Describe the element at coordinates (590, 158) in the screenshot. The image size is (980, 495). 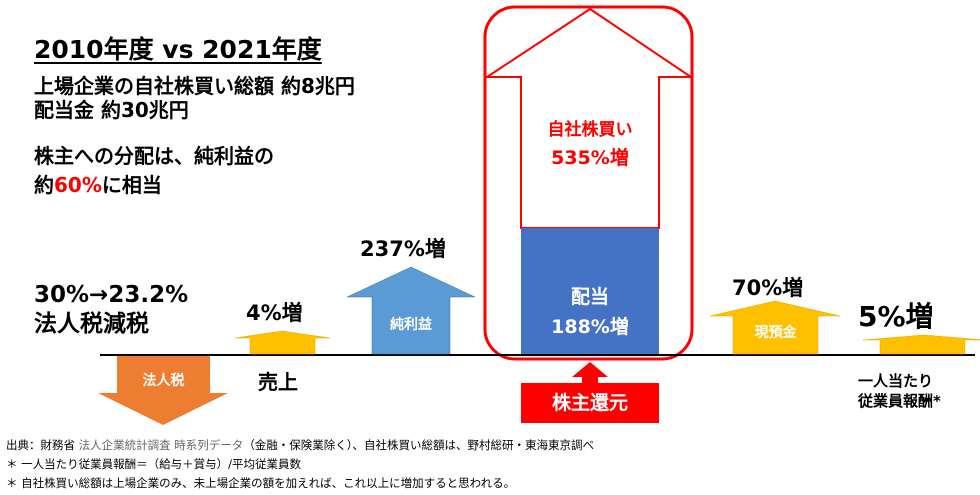
I see `buyback-change: 535%増` at that location.